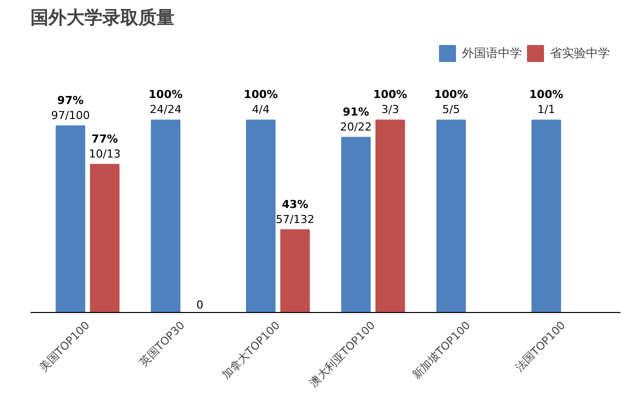 Image resolution: width=640 pixels, height=397 pixels. What do you see at coordinates (390, 102) in the screenshot?
I see `data-label: 100% 3/3` at bounding box center [390, 102].